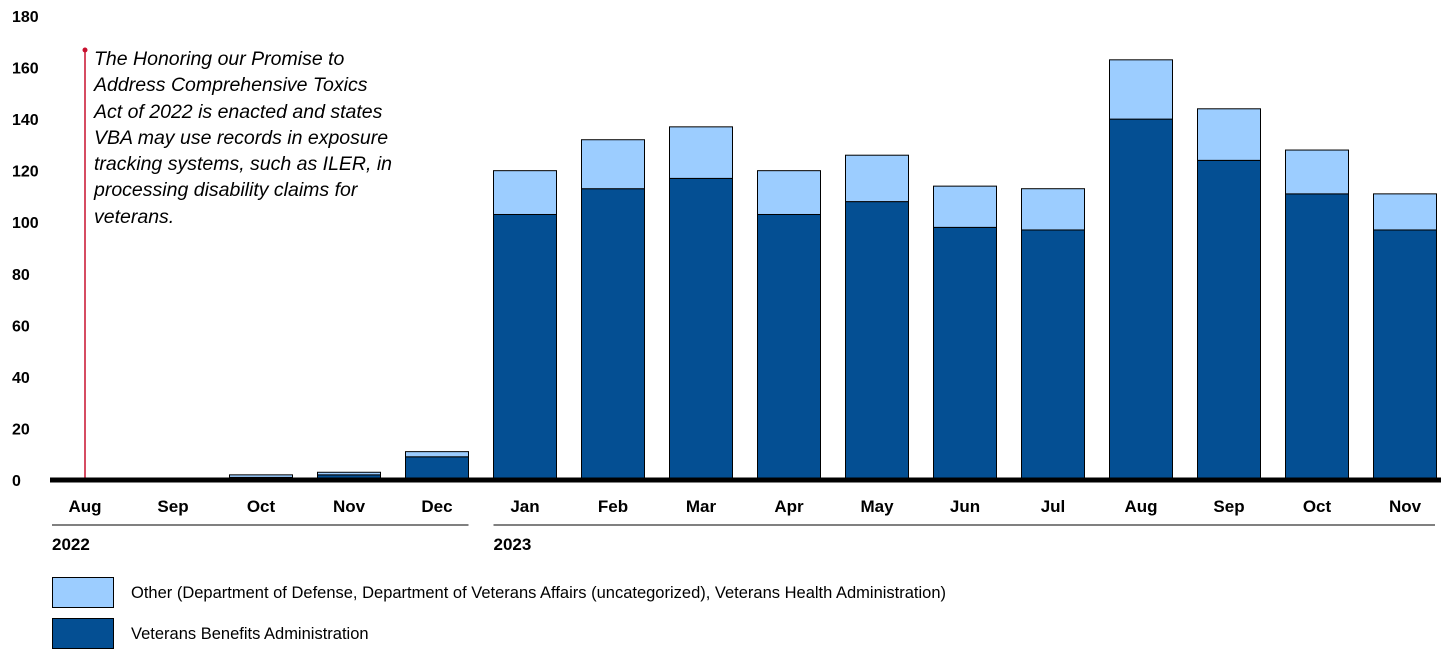  Describe the element at coordinates (25, 69) in the screenshot. I see `y-tick-label: 160` at that location.